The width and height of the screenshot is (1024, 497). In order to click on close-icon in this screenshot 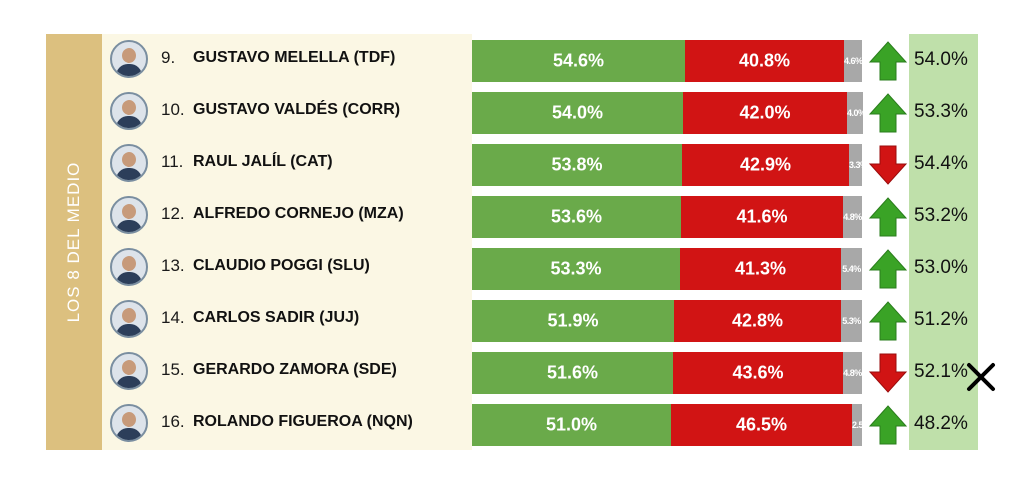, I will do `click(981, 377)`.